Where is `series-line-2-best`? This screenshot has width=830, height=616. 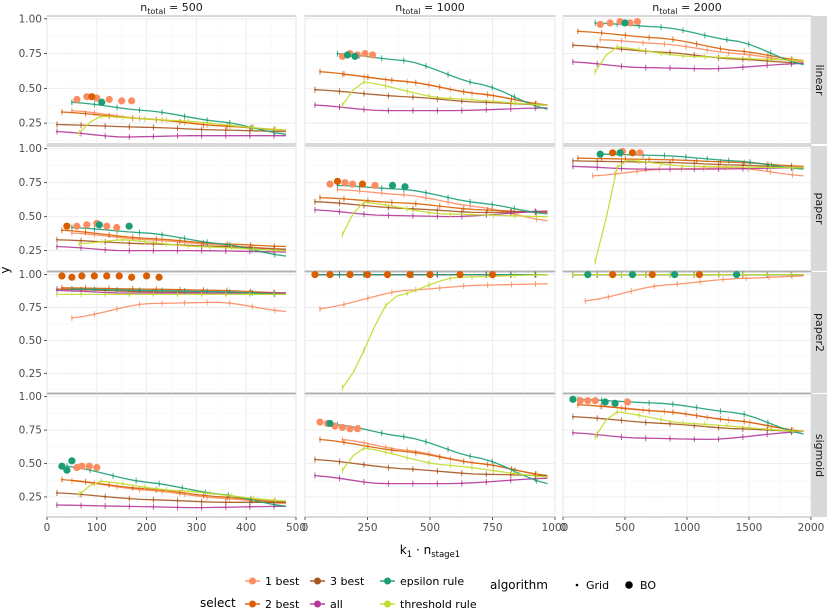
series-line-2-best is located at coordinates (690, 418).